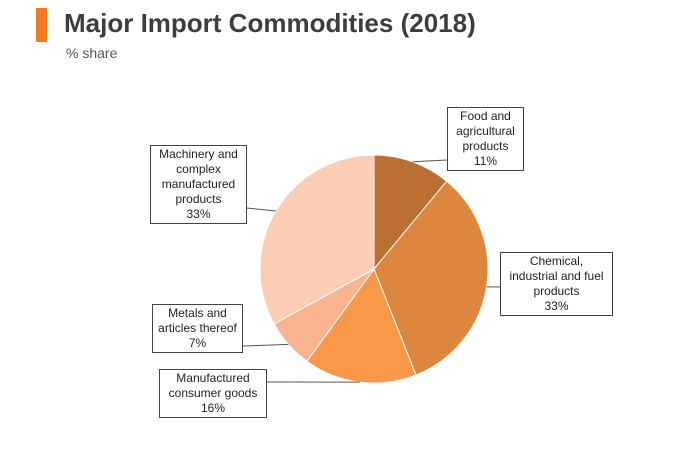 The height and width of the screenshot is (450, 700). What do you see at coordinates (485, 131) in the screenshot?
I see `slice-label-line: agricultural` at bounding box center [485, 131].